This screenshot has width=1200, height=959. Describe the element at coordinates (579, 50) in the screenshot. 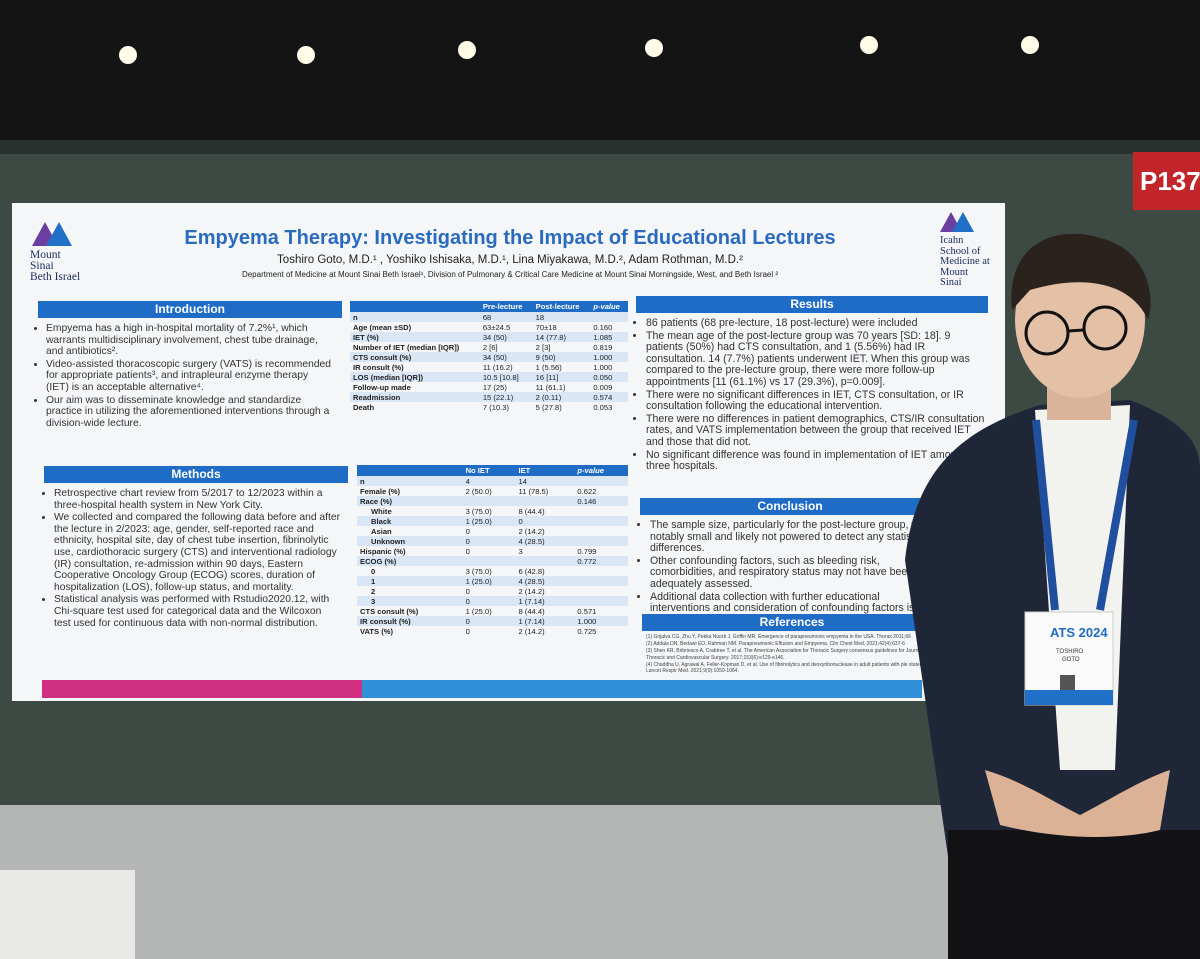

I see `ceiling-lights` at that location.